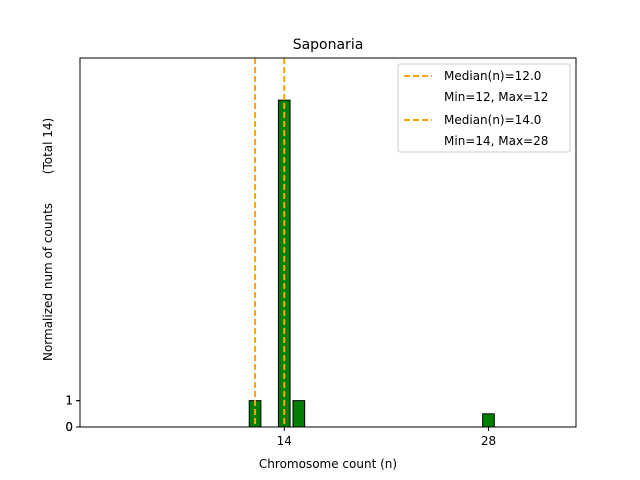 The height and width of the screenshot is (480, 640). I want to click on chart-title: Saponaria, so click(328, 45).